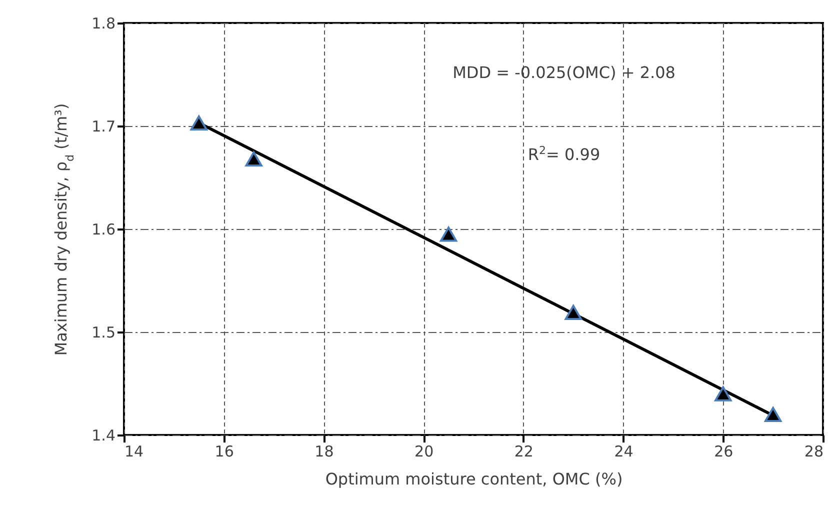 This screenshot has height=532, width=840. What do you see at coordinates (814, 451) in the screenshot?
I see `x-tick-label: 28` at bounding box center [814, 451].